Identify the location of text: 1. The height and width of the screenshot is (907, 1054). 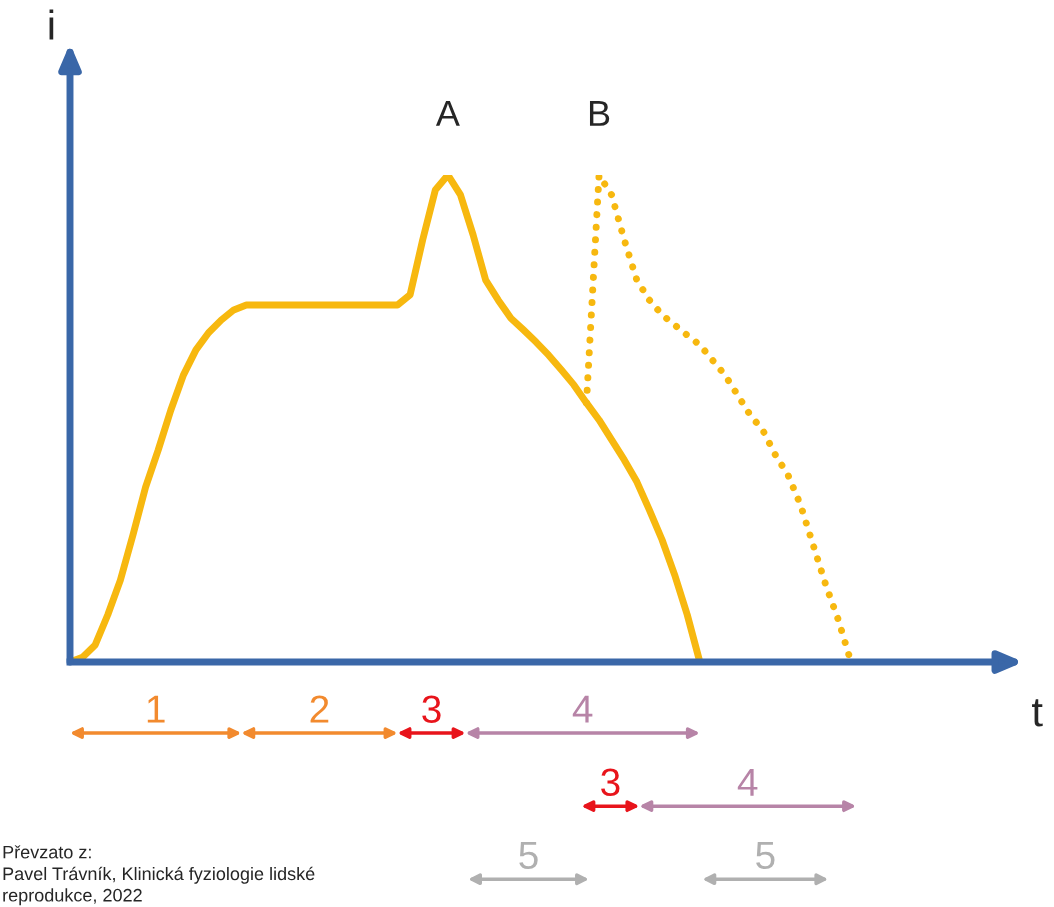
(156, 709).